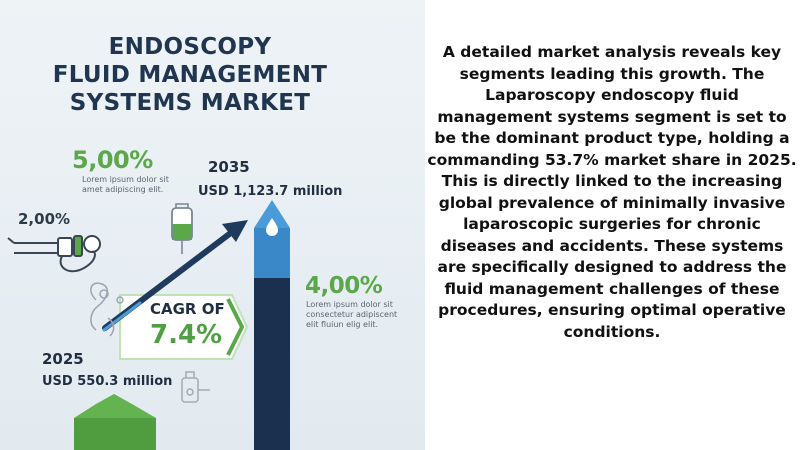  Describe the element at coordinates (190, 47) in the screenshot. I see `title-line-1: ENDOSCOPY` at that location.